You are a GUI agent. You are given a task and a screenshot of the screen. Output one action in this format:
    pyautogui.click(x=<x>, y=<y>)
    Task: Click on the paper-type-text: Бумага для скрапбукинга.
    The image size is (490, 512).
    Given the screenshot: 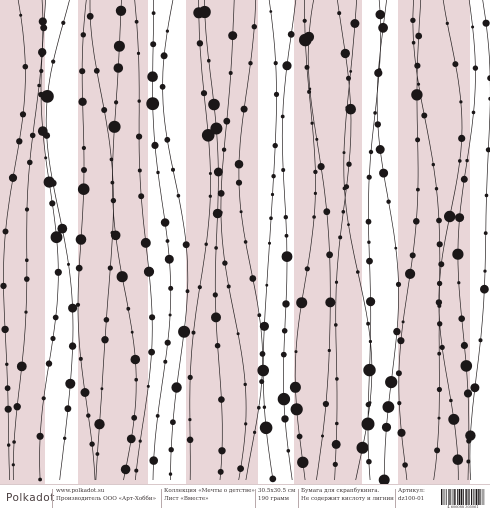 What is the action you would take?
    pyautogui.click(x=340, y=491)
    